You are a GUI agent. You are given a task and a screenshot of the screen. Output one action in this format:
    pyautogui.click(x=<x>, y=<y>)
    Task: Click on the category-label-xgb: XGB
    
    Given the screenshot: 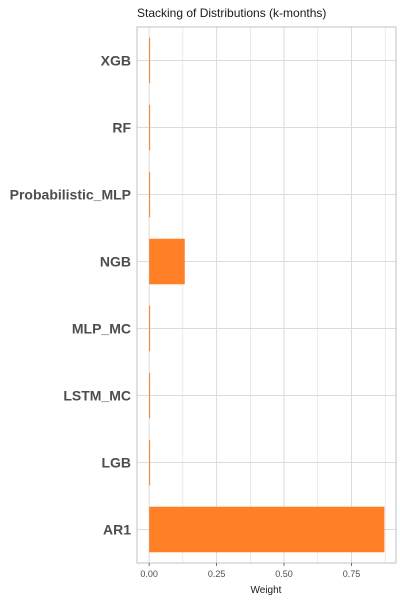 What is the action you would take?
    pyautogui.click(x=116, y=61)
    